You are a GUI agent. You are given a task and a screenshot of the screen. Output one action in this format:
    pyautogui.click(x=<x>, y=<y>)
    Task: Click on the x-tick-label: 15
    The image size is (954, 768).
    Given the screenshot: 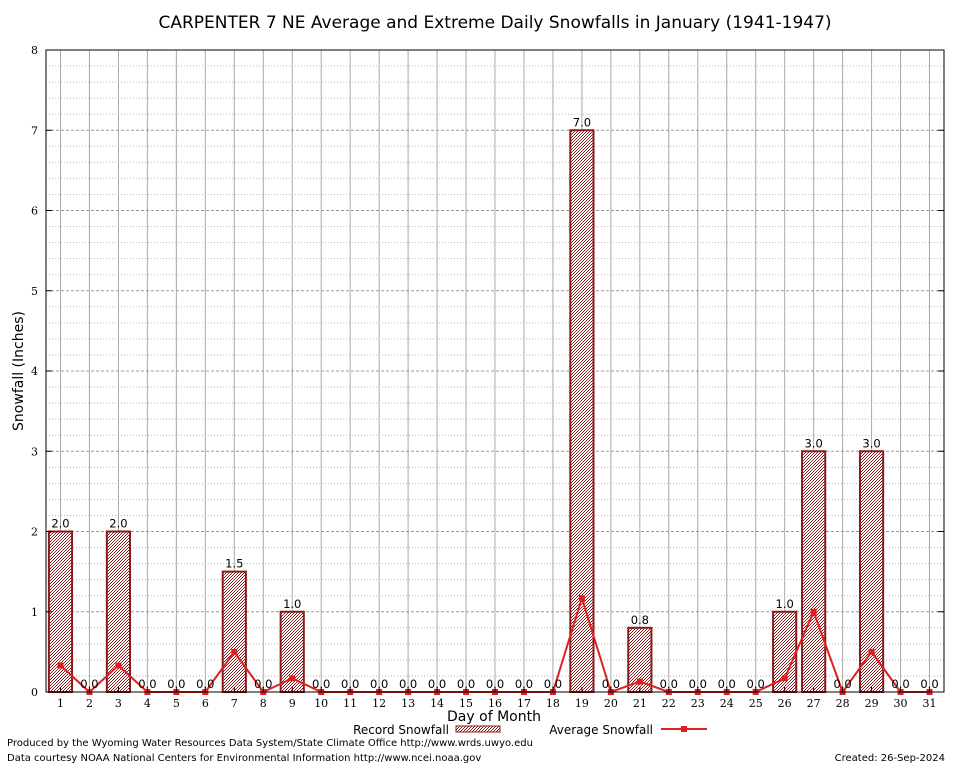 What is the action you would take?
    pyautogui.click(x=466, y=703)
    